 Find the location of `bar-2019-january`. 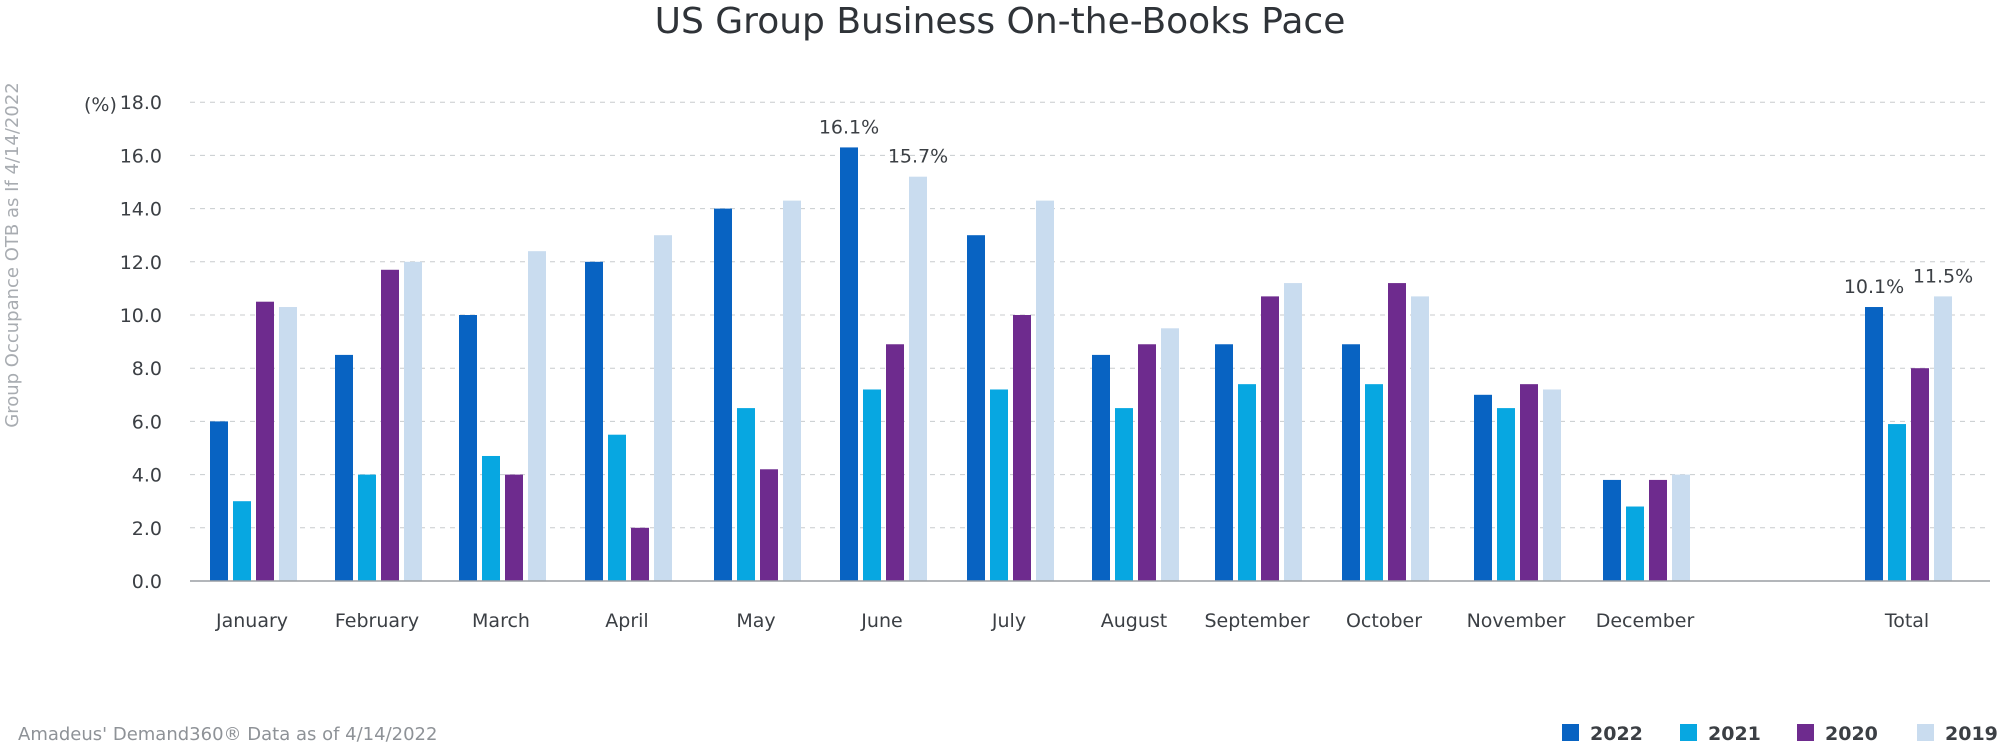

bar-2019-january is located at coordinates (288, 444).